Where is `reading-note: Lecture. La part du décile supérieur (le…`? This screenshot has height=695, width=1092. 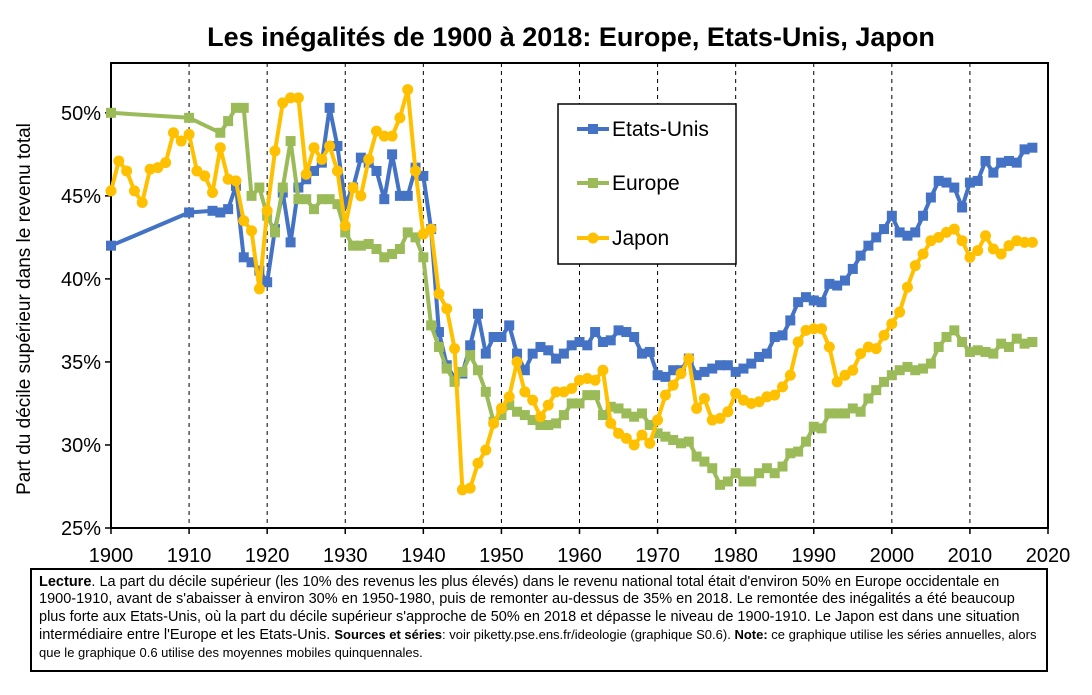 reading-note: Lecture. La part du décile supérieur (le… is located at coordinates (539, 620).